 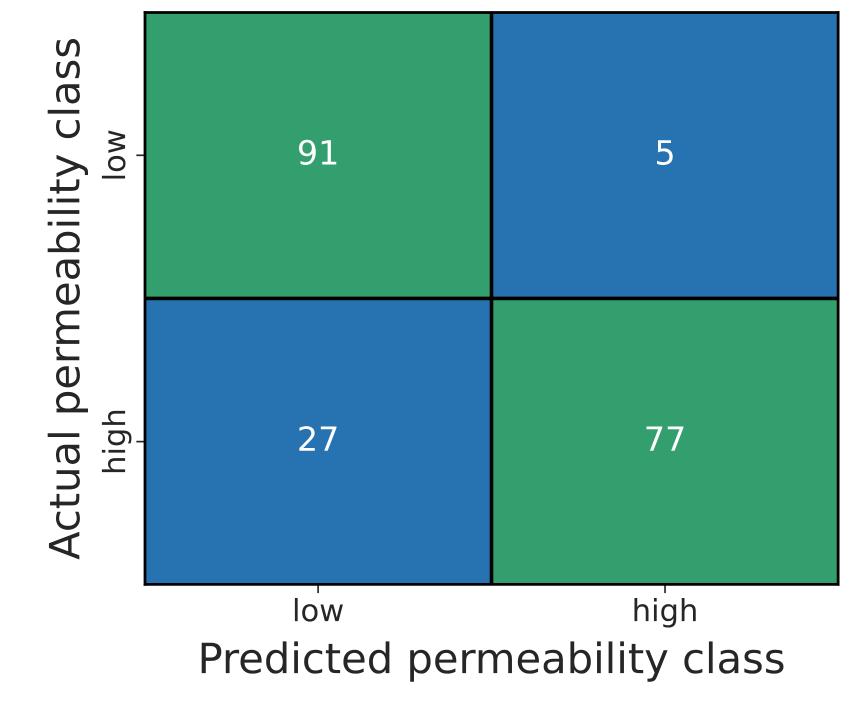 What do you see at coordinates (317, 438) in the screenshot?
I see `data-label: 27` at bounding box center [317, 438].